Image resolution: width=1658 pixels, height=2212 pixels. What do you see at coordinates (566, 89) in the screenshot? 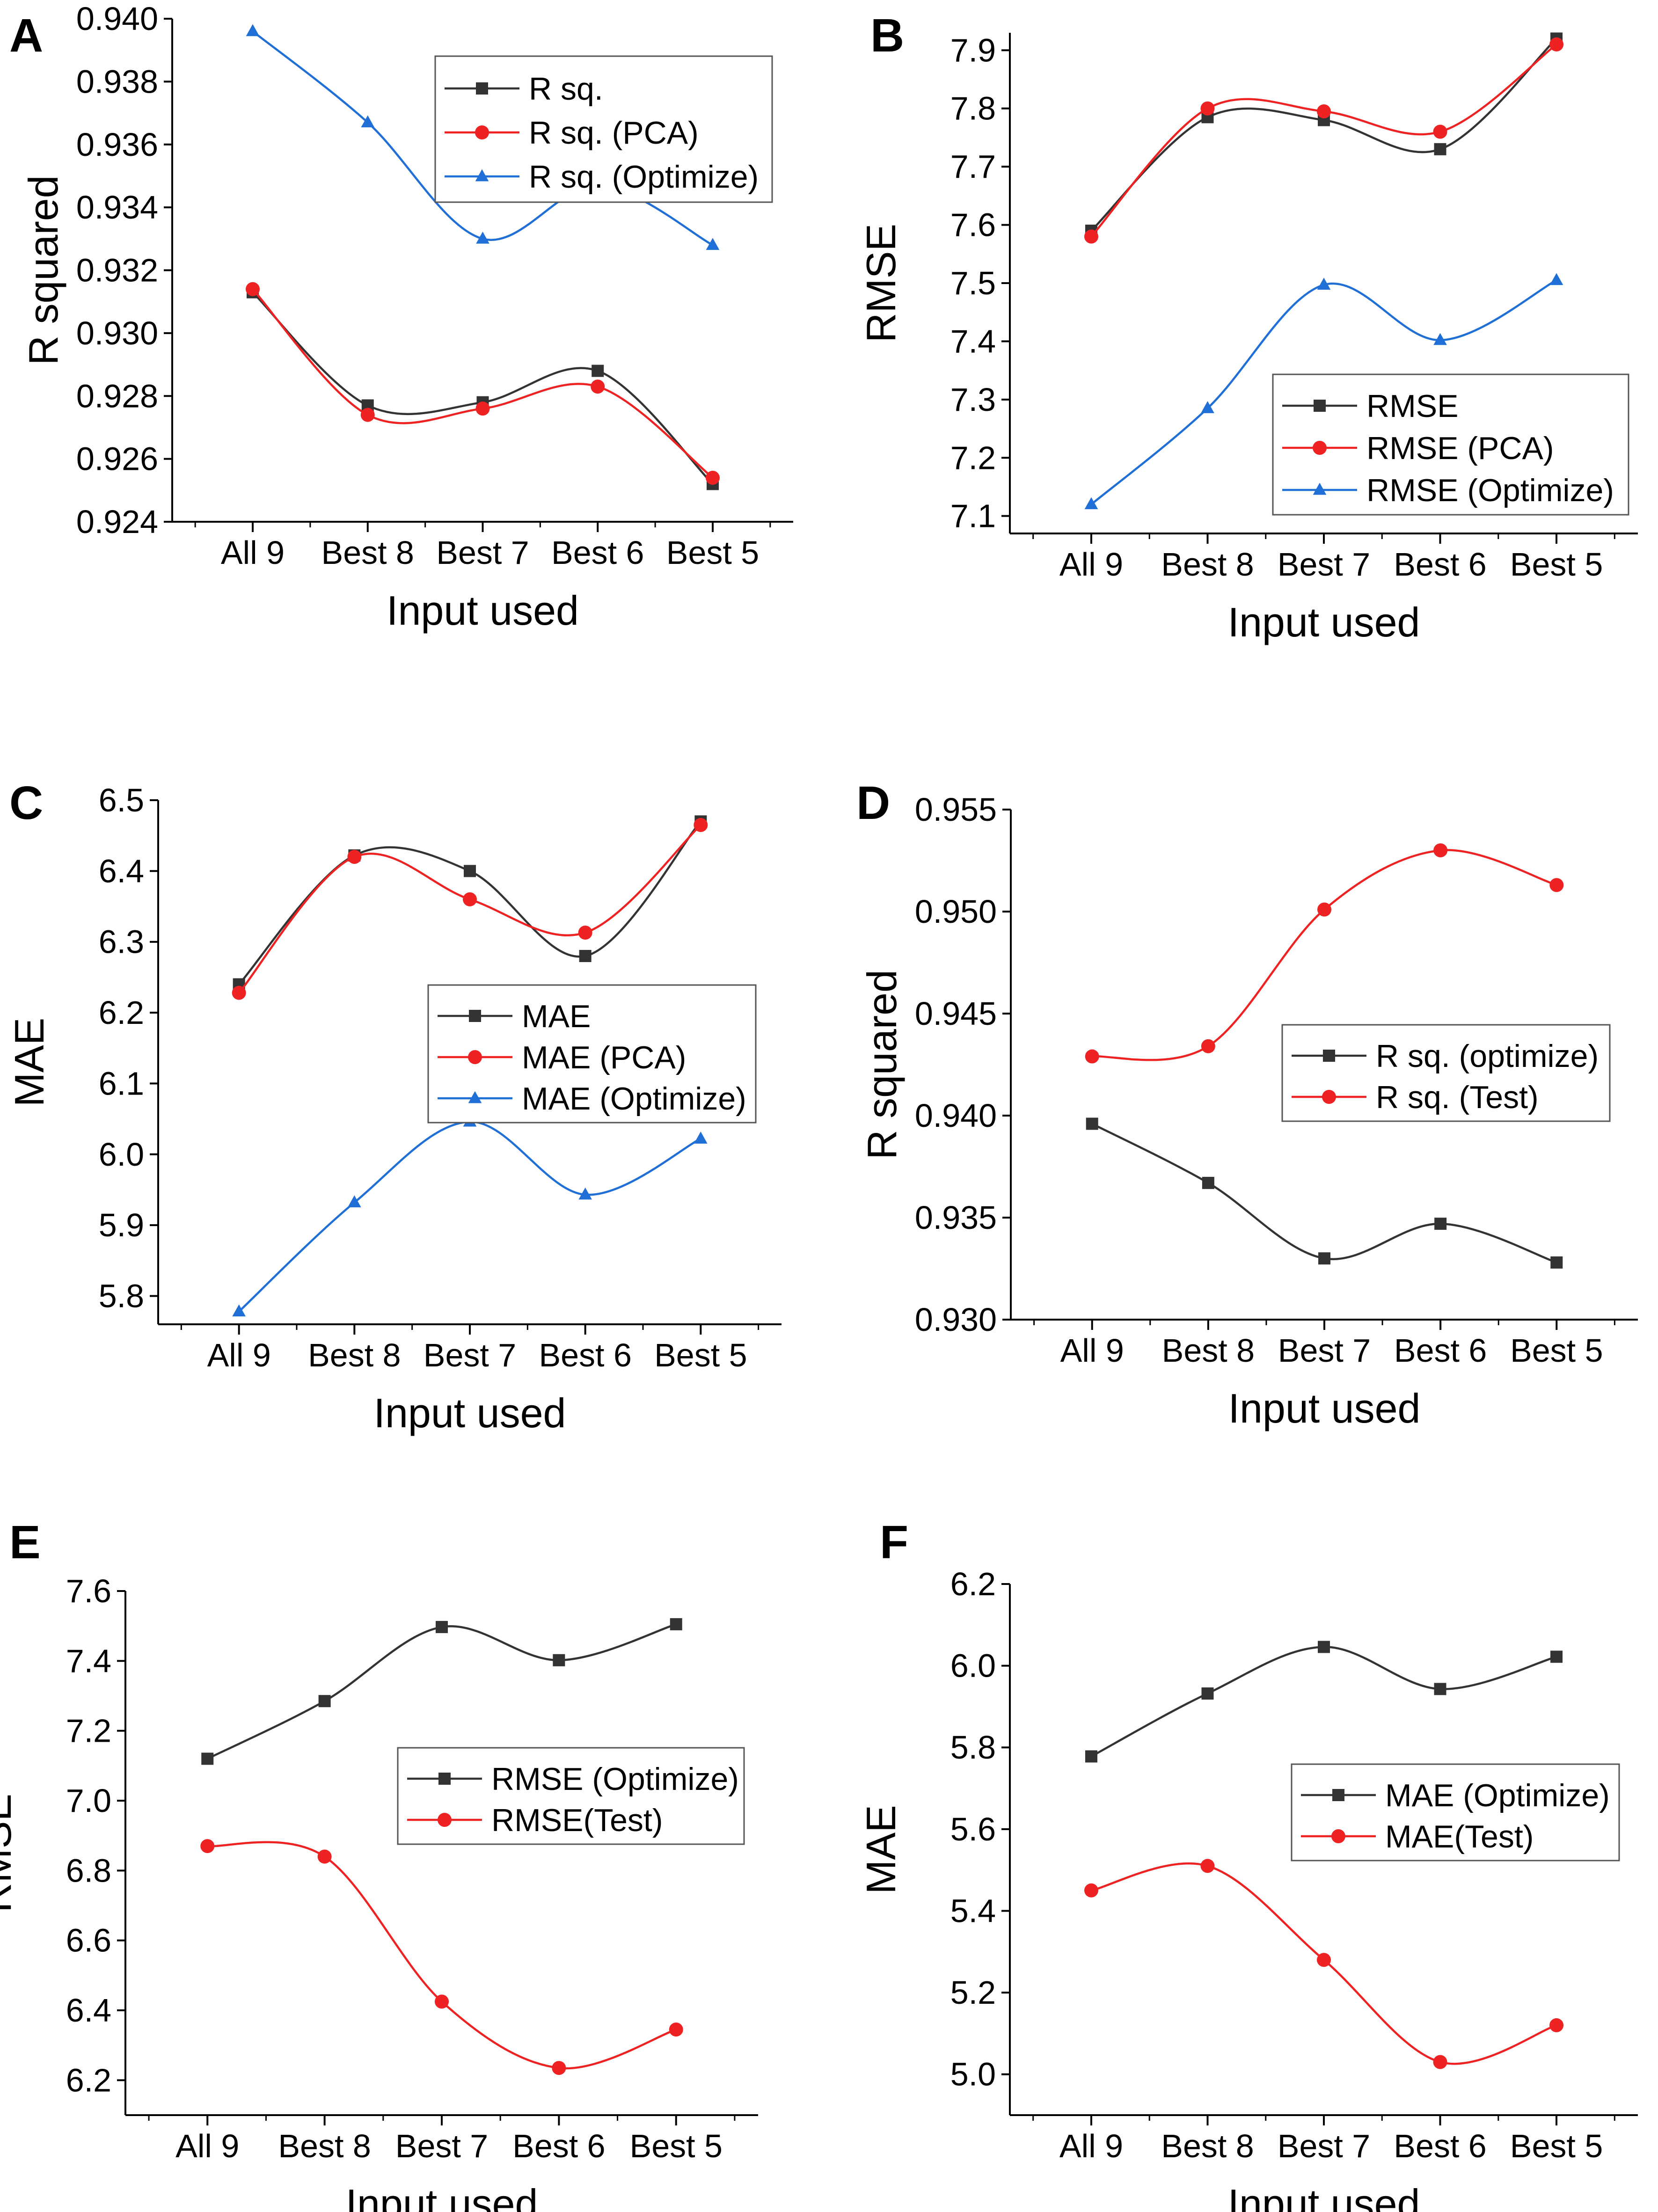
I see `legend-label: R sq.` at bounding box center [566, 89].